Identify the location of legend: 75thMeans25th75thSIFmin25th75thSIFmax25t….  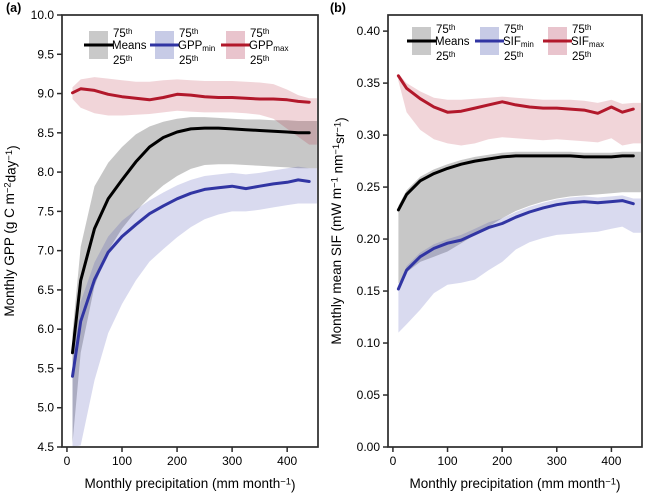
(505, 43).